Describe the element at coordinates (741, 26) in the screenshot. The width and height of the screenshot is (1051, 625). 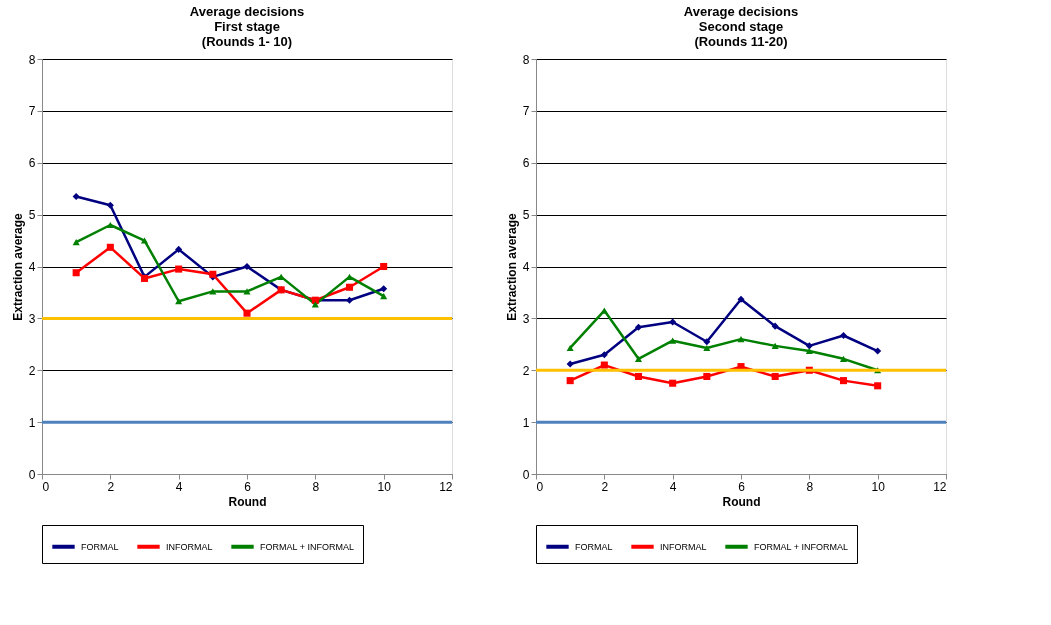
I see `chart-title: Average decisions Second stage (Rounds 11-20)` at that location.